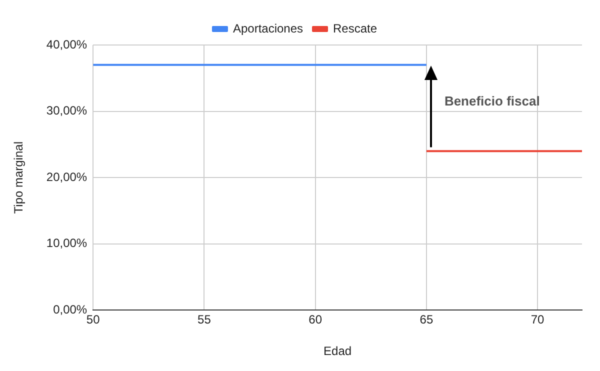 The width and height of the screenshot is (600, 371). I want to click on legend-label: Aportaciones, so click(268, 28).